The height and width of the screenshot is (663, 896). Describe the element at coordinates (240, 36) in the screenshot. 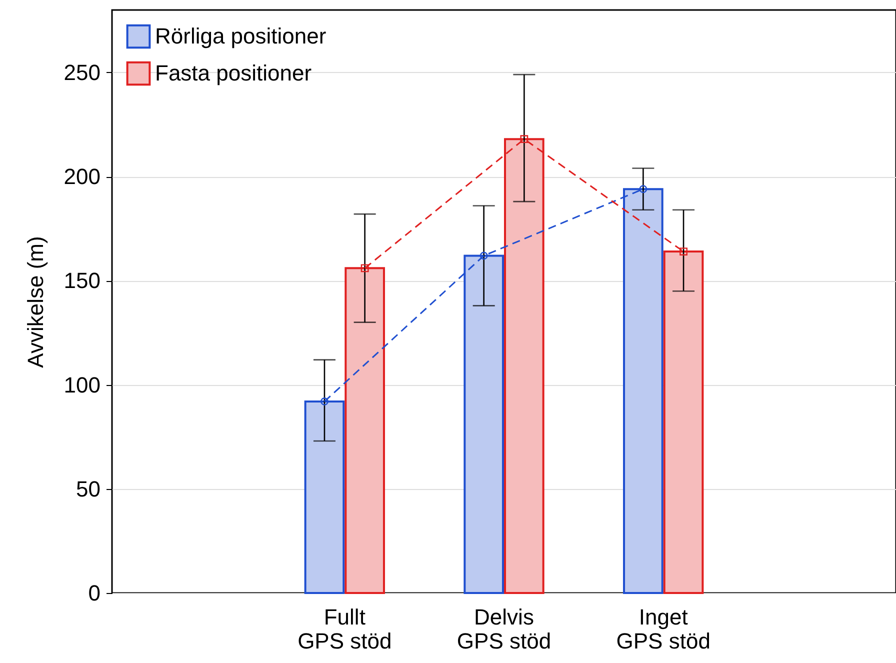

I see `legend-label: Rörliga positioner` at that location.